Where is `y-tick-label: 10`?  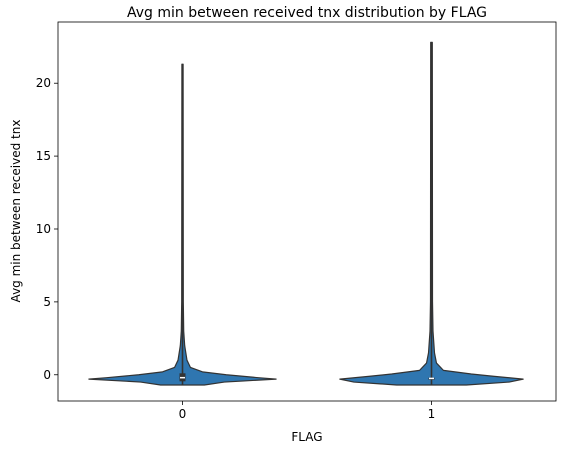 y-tick-label: 10 is located at coordinates (43, 229).